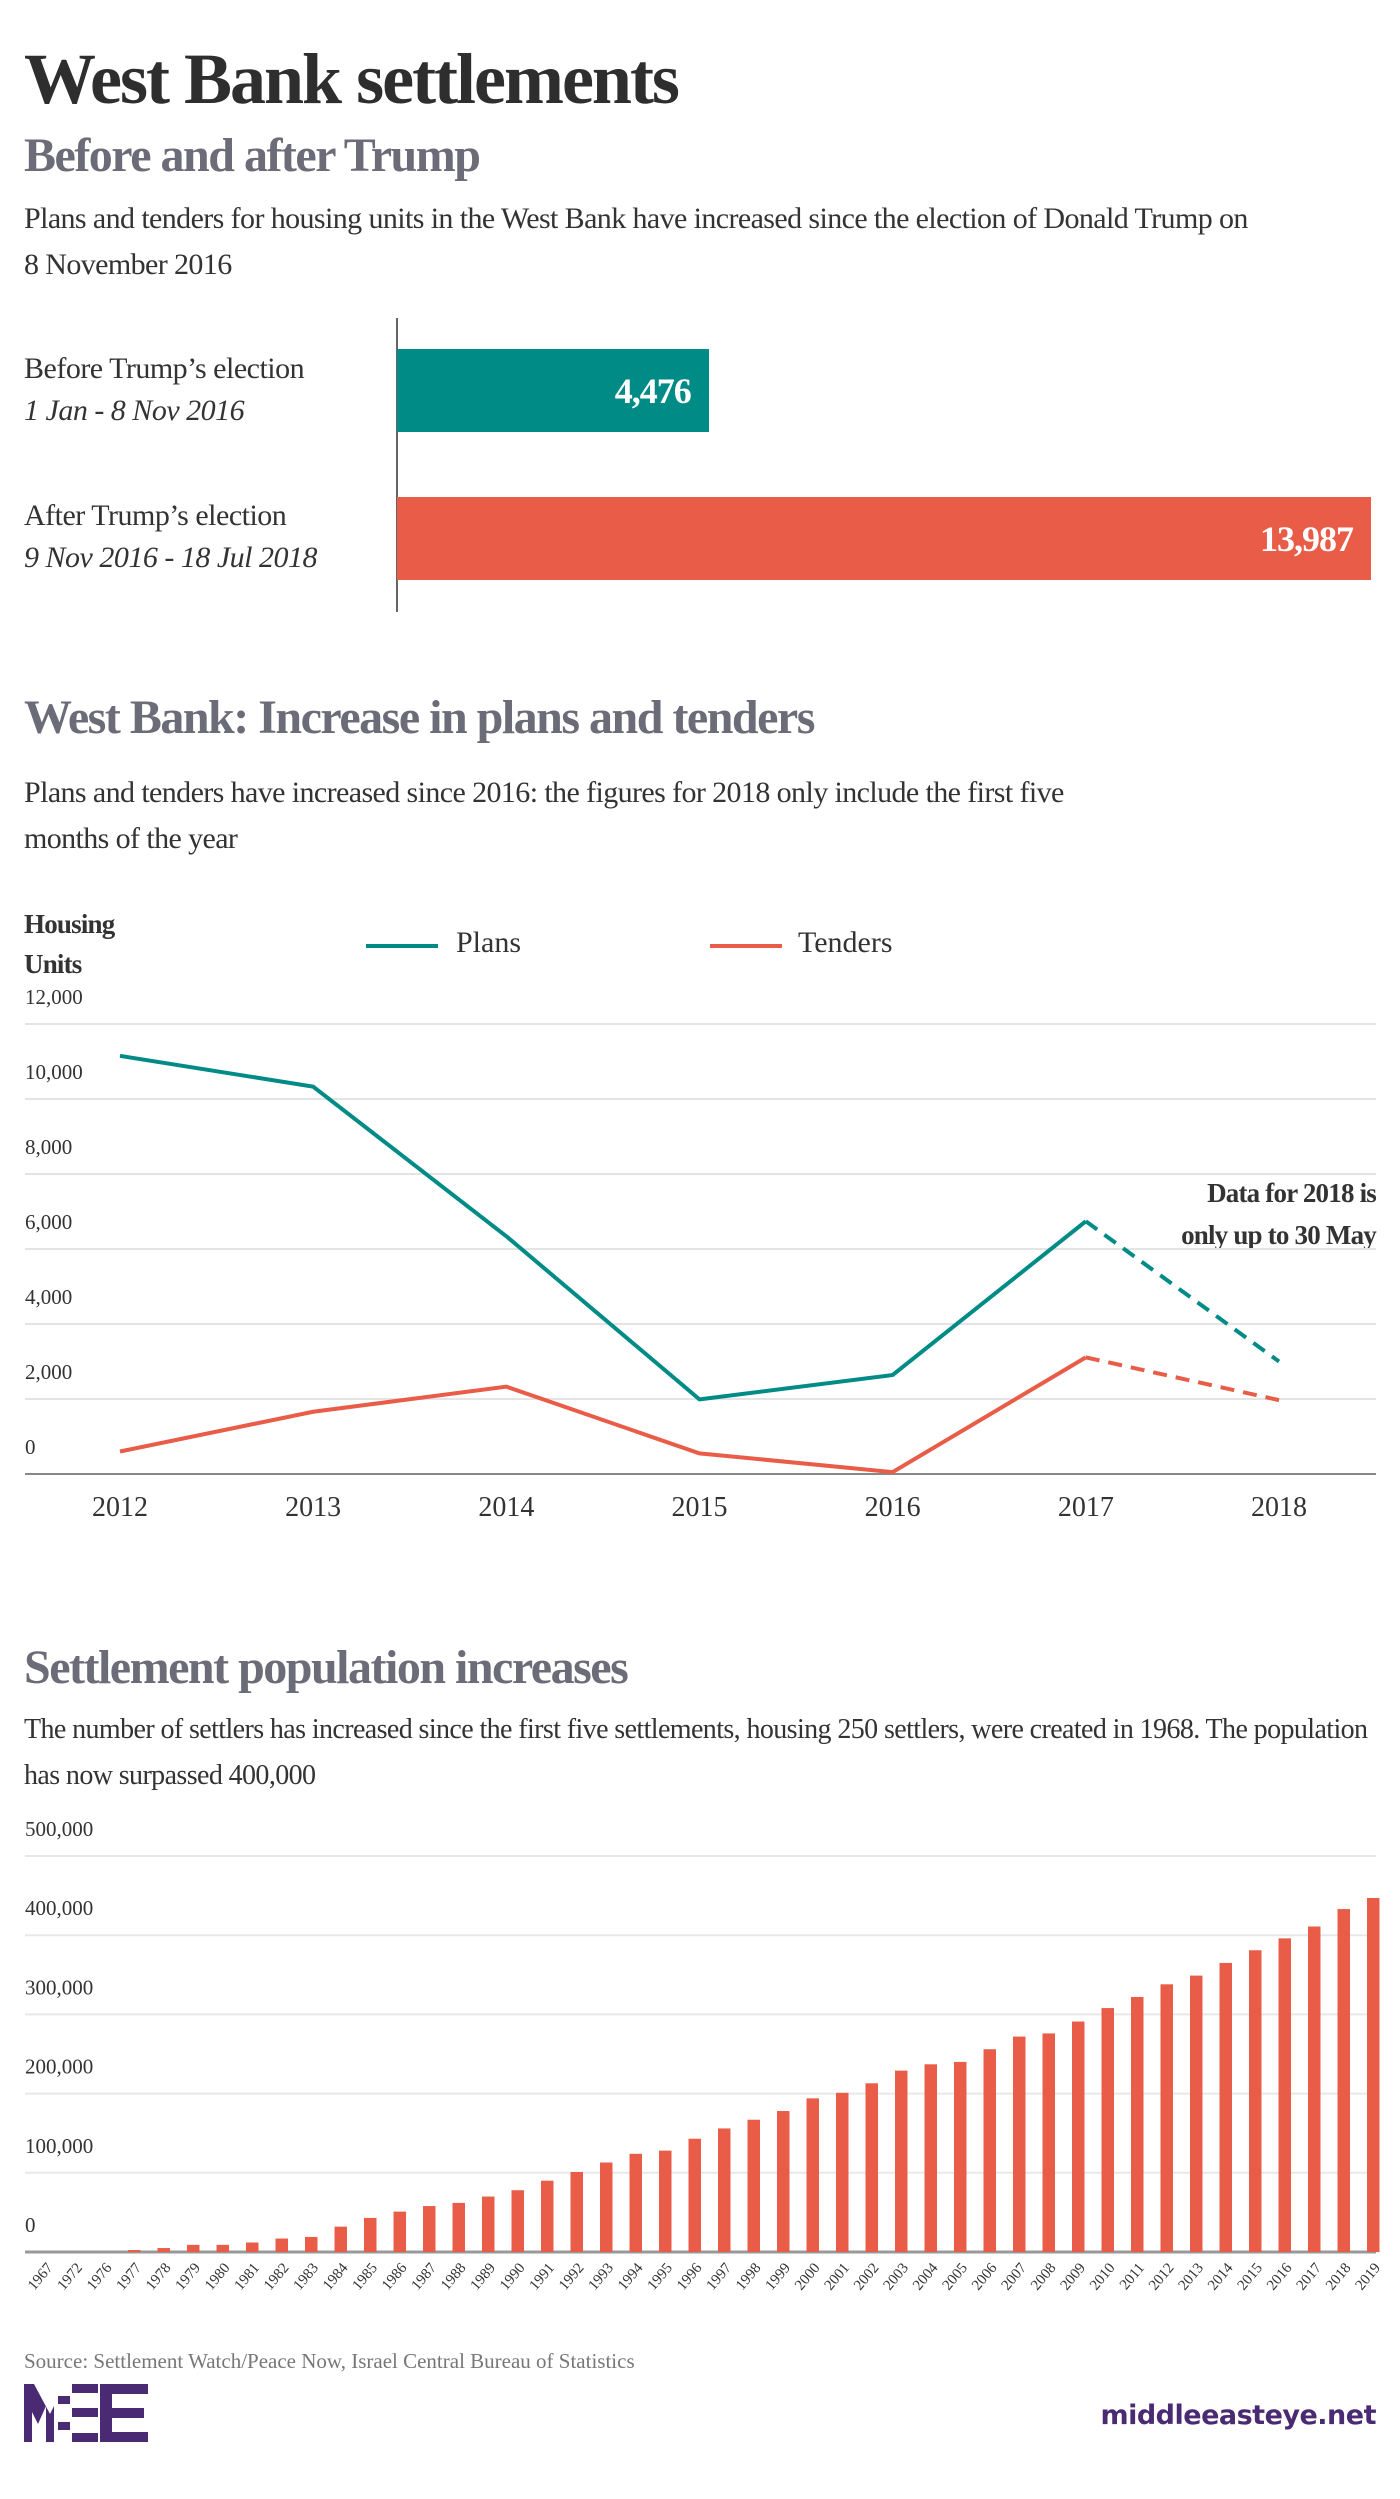 This screenshot has width=1400, height=2499. What do you see at coordinates (484, 2276) in the screenshot?
I see `x-tick-label: 1989` at bounding box center [484, 2276].